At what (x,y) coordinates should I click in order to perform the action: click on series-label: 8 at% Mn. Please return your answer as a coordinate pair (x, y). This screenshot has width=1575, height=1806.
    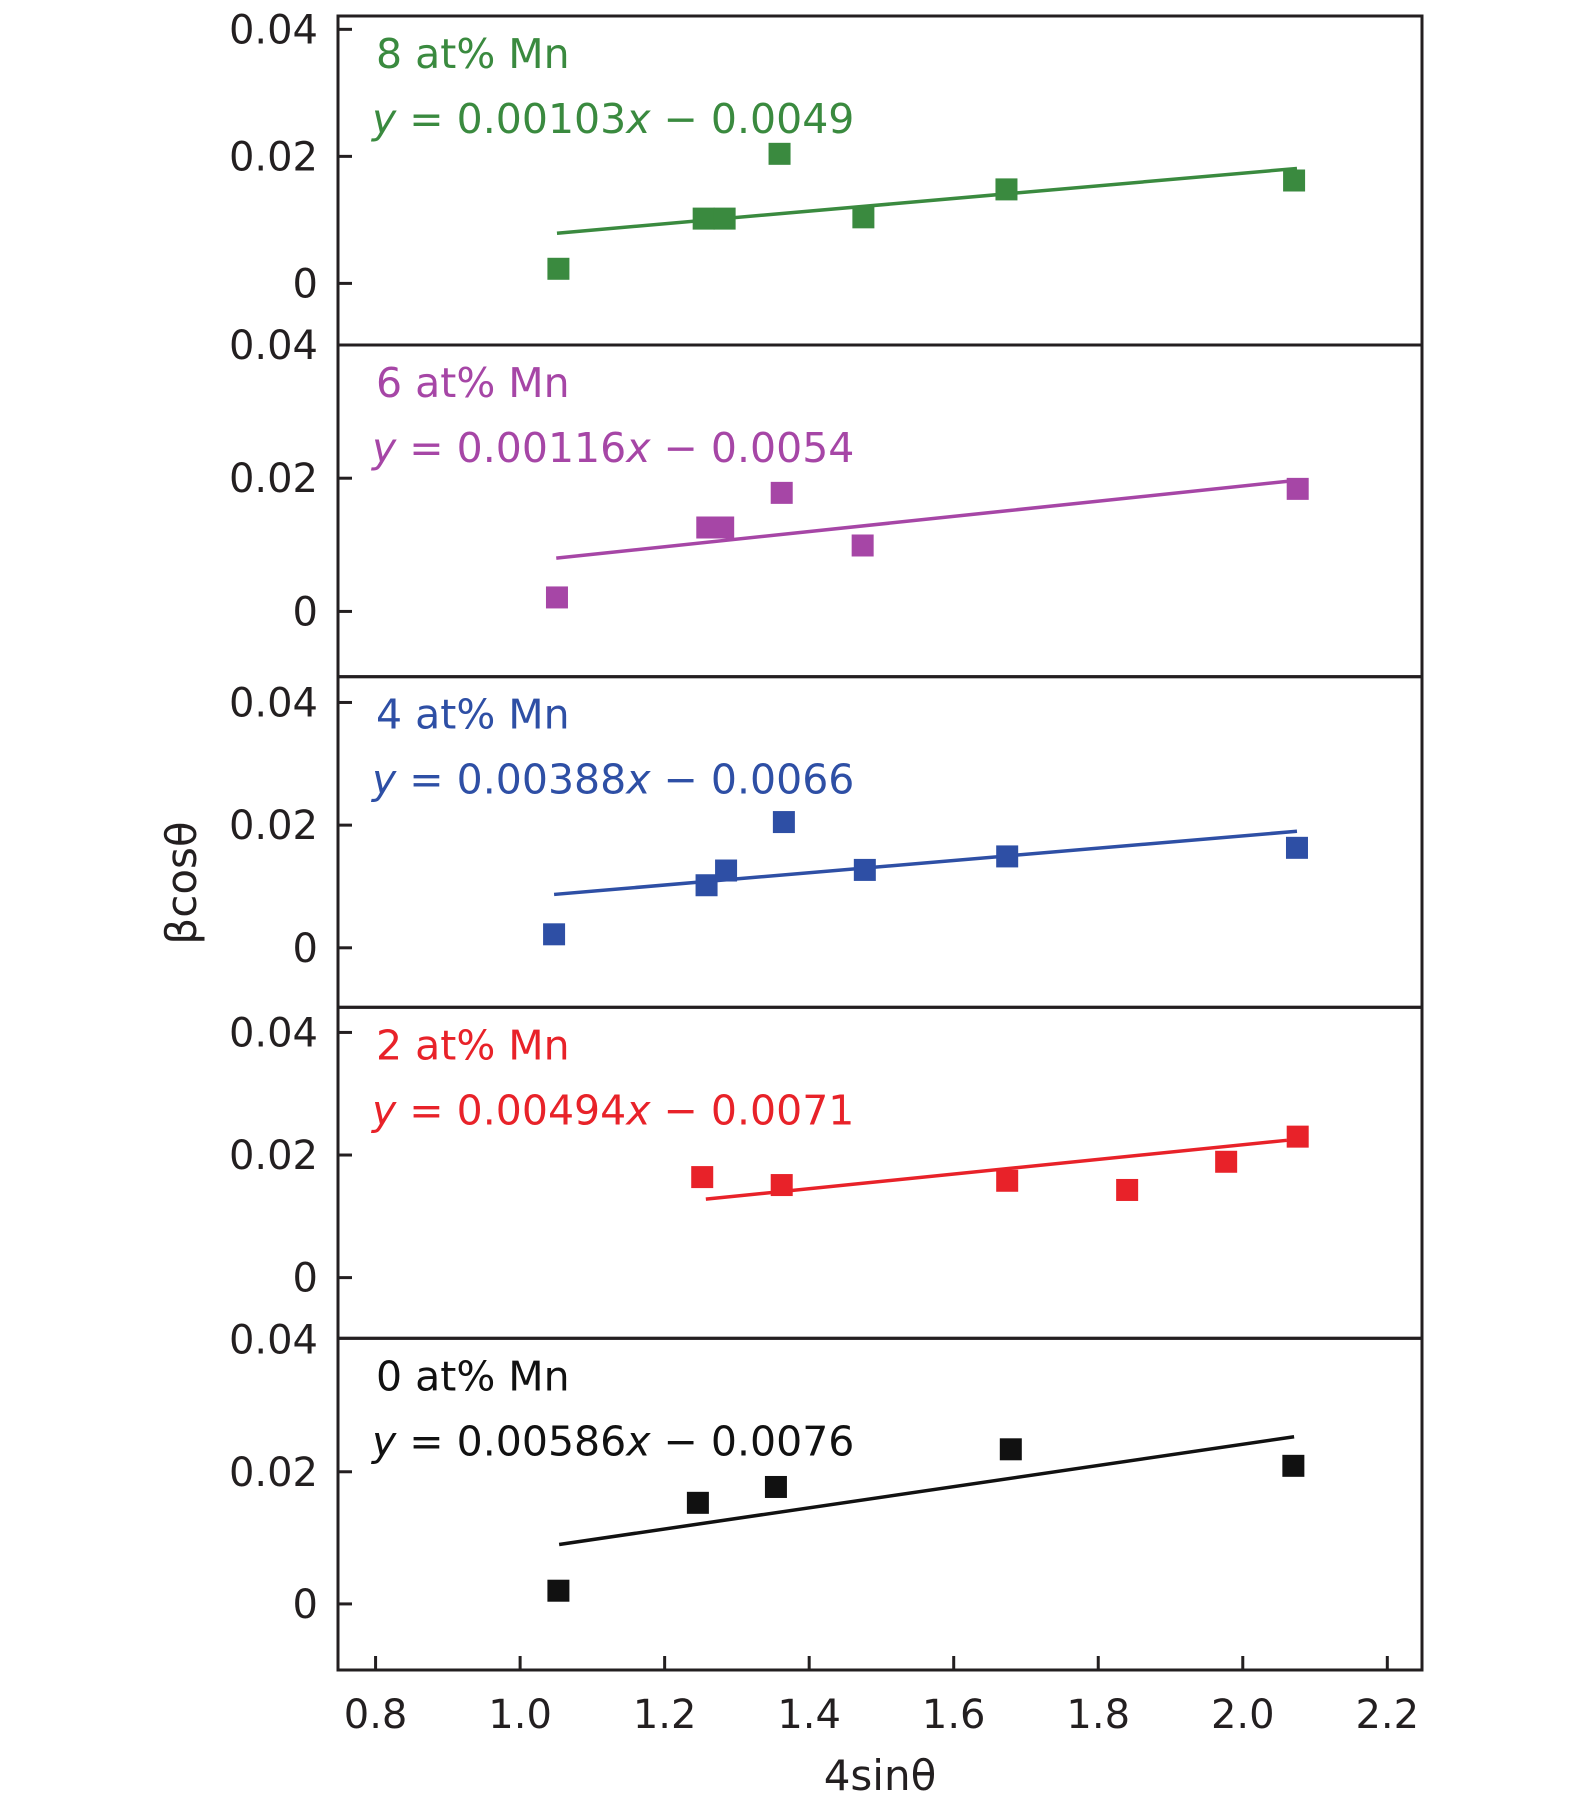
    Looking at the image, I should click on (473, 54).